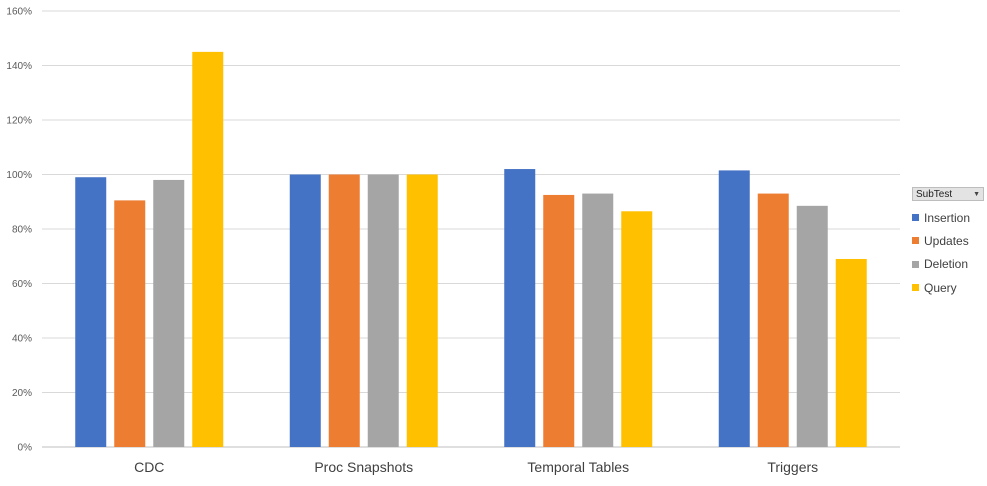 This screenshot has height=486, width=987. What do you see at coordinates (130, 323) in the screenshot?
I see `bar-updates-cdc` at bounding box center [130, 323].